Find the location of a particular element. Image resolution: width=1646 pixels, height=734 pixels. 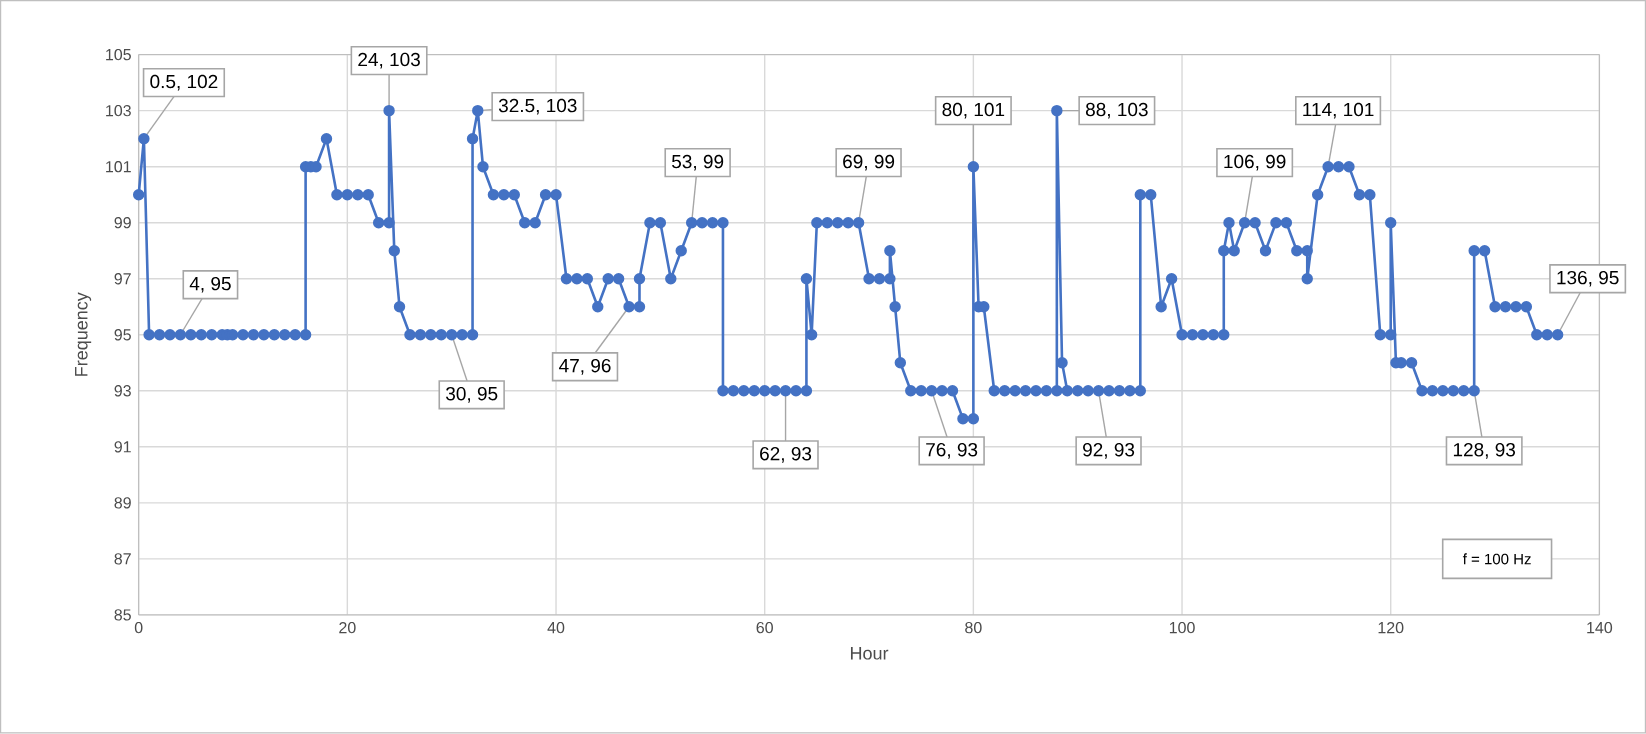

y-tick-label: 93 is located at coordinates (122, 391).